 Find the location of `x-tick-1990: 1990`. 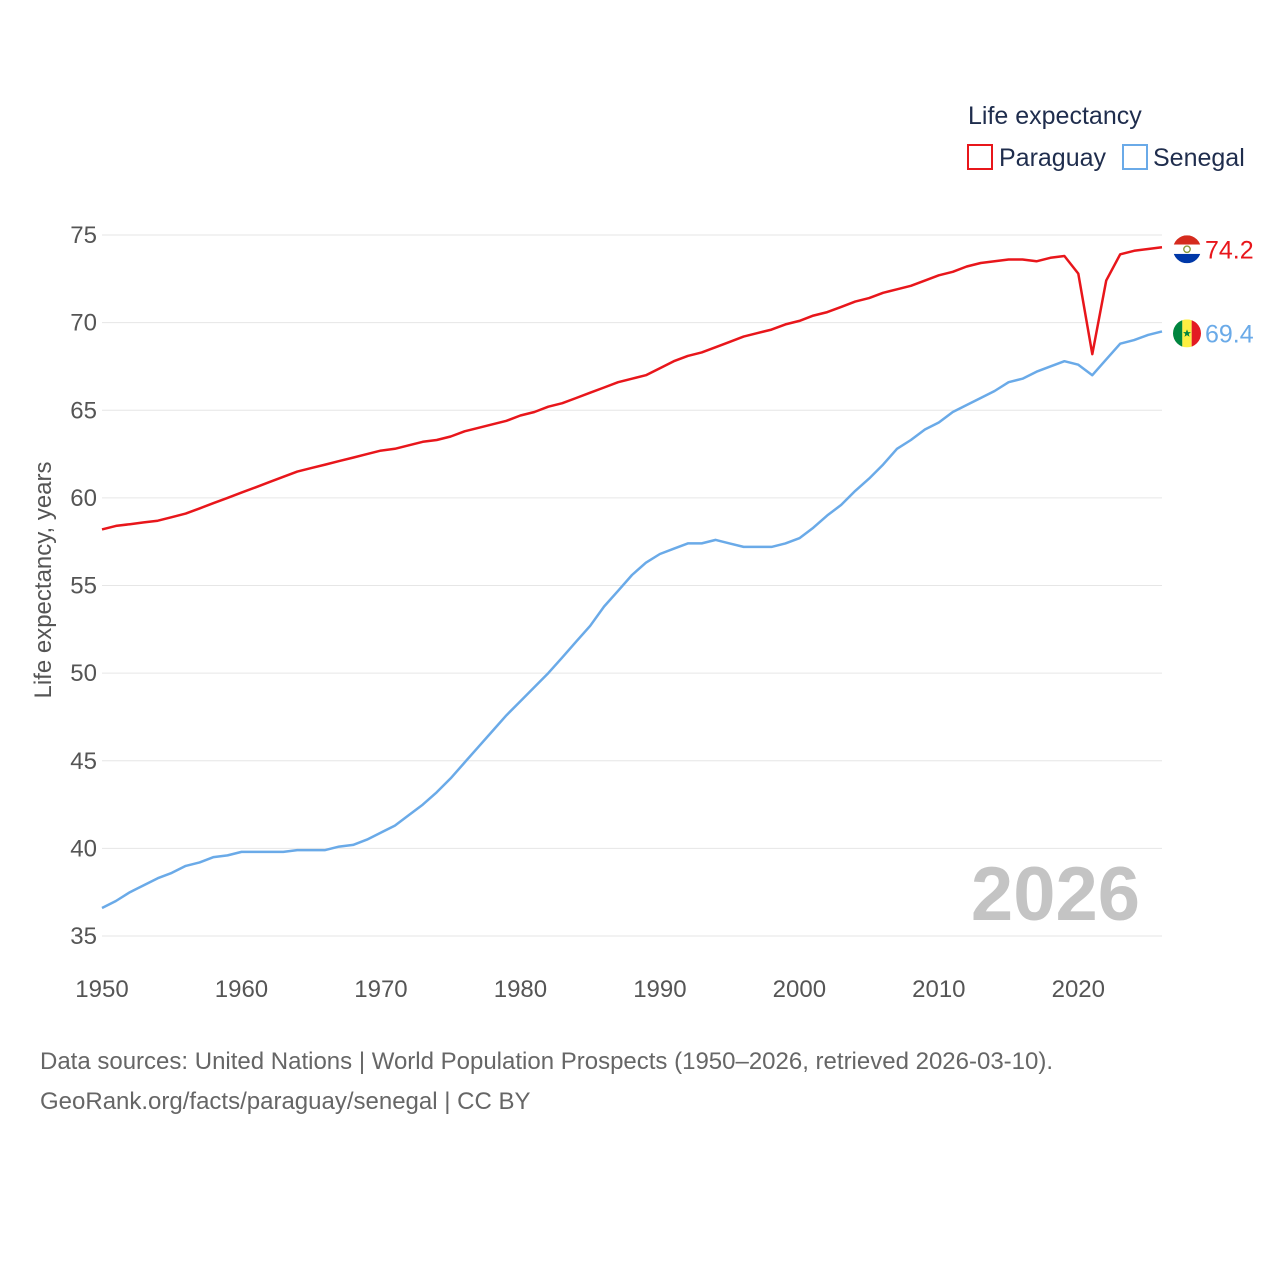

x-tick-1990: 1990 is located at coordinates (659, 989).